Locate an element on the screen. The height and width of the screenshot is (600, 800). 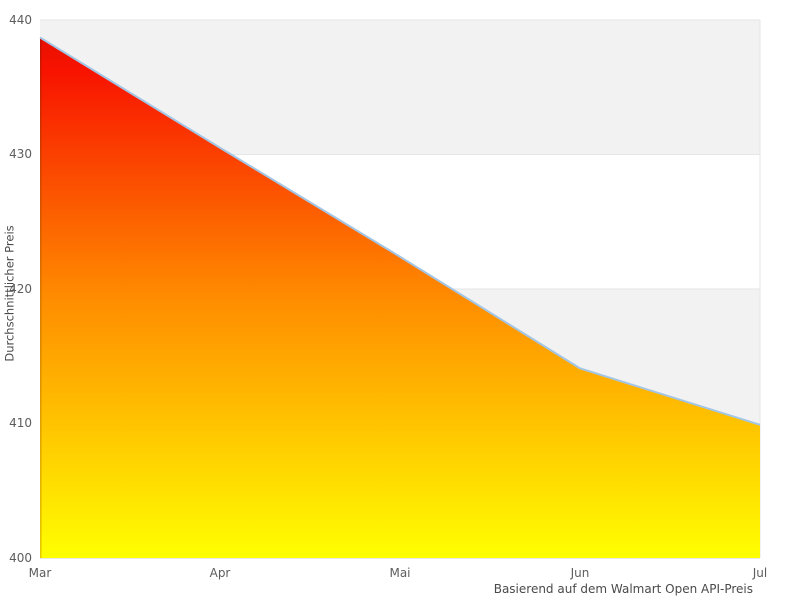
y-axis-tick-label: 400 is located at coordinates (20, 557).